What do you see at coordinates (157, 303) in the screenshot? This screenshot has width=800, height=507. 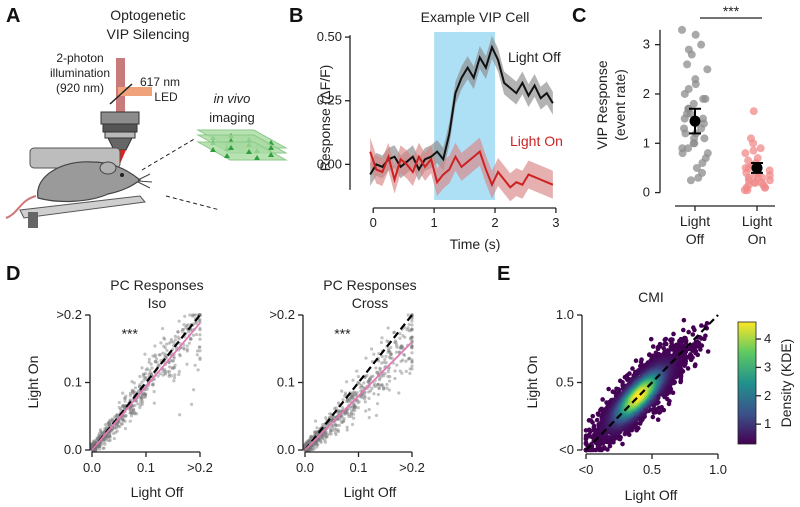 I see `chart-d1-title-2: Iso` at bounding box center [157, 303].